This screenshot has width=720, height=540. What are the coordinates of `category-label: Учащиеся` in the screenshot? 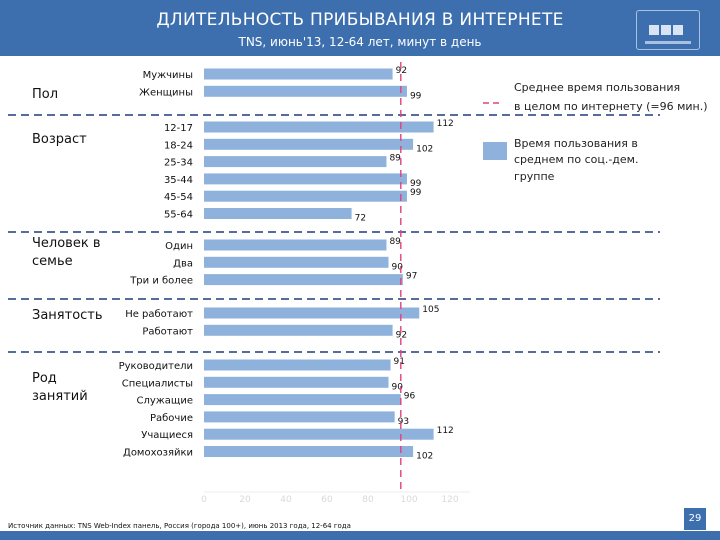 It's located at (167, 435).